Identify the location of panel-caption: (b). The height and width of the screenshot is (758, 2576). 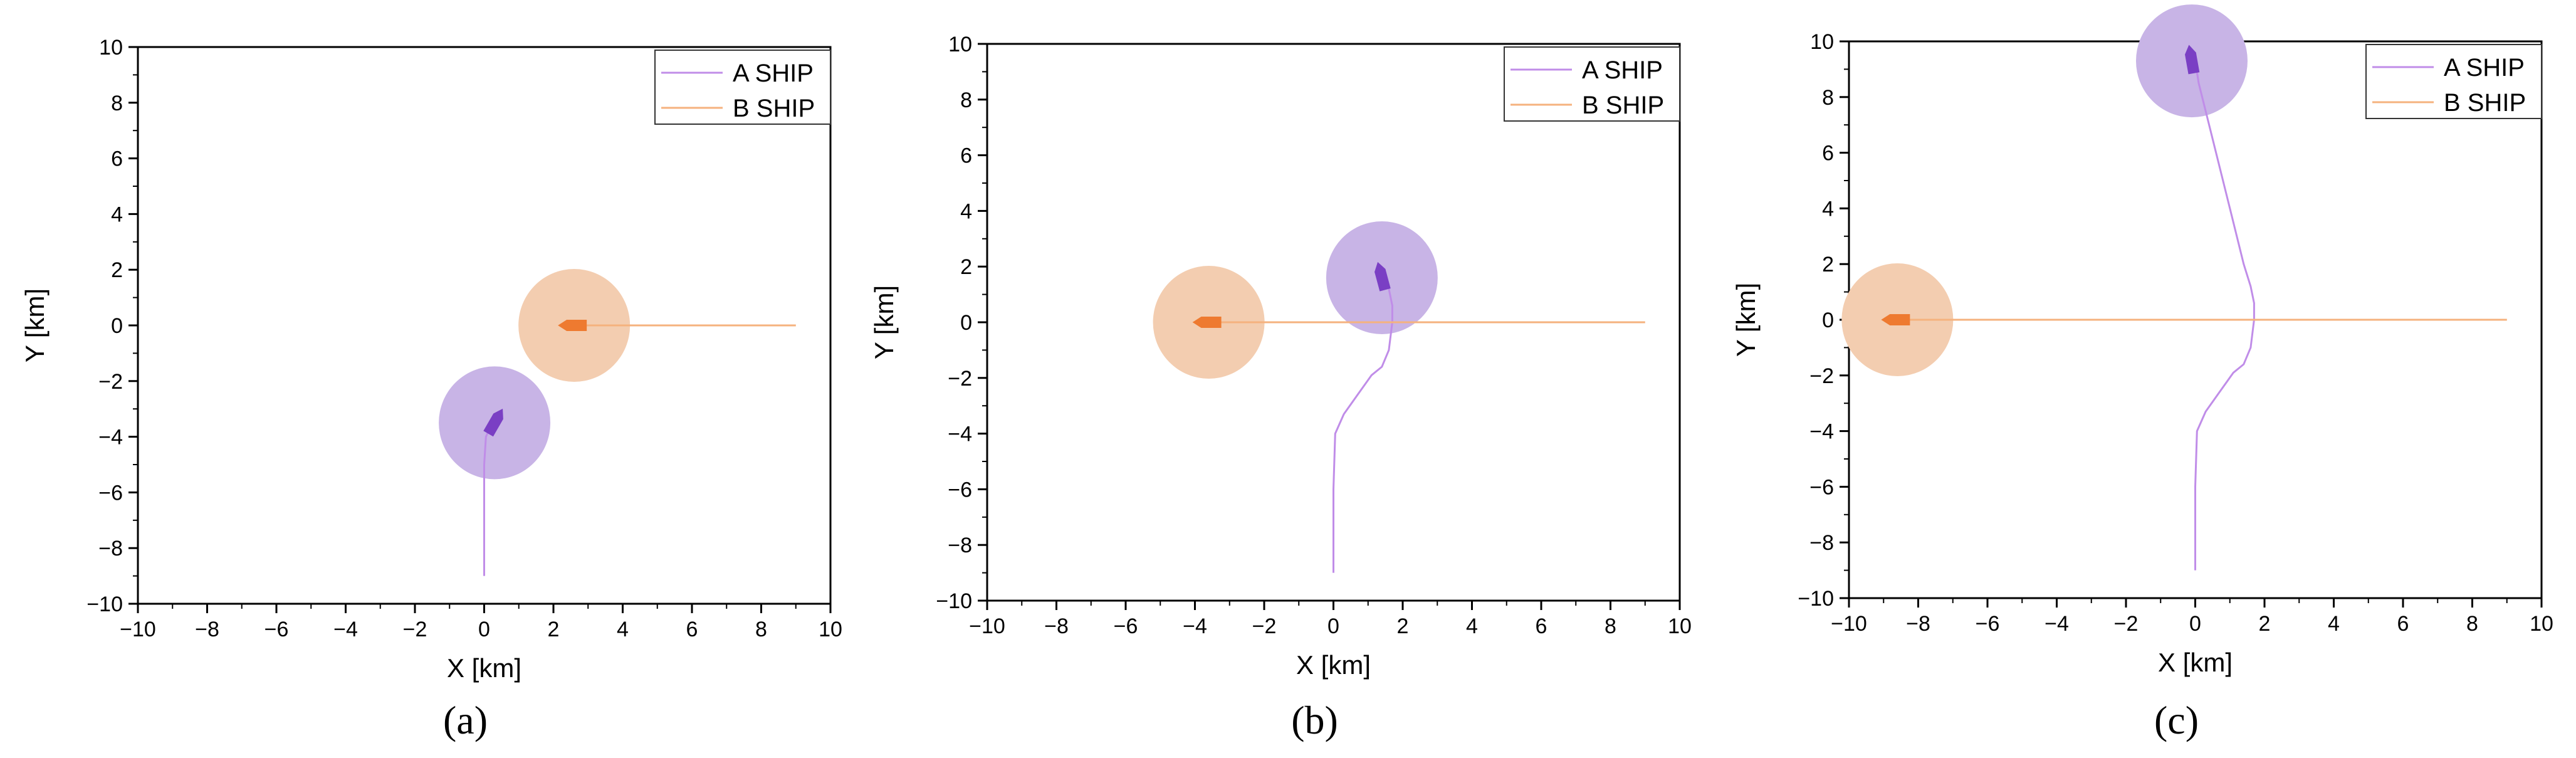
(1314, 720).